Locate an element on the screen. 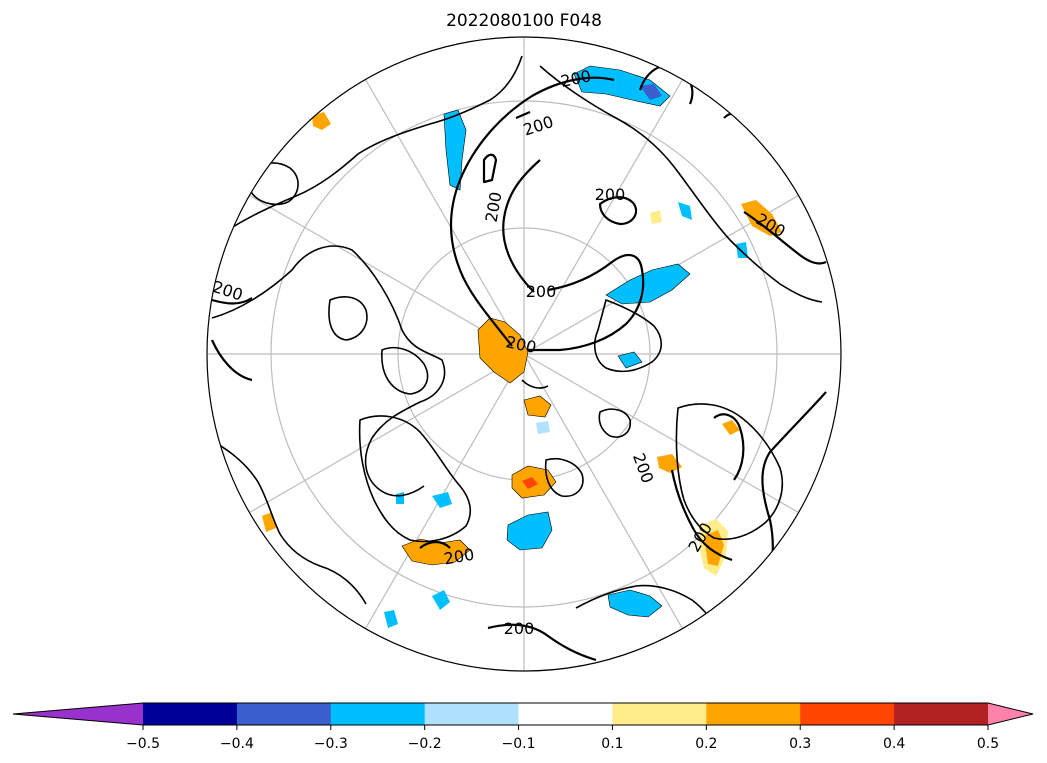  colorbar-tick-label: −0.3 is located at coordinates (331, 744).